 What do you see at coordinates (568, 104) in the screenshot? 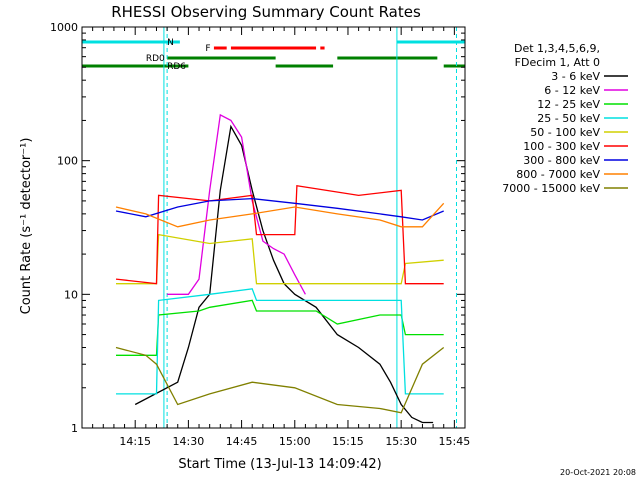
I see `legend-label: 12 - 25 keV` at bounding box center [568, 104].